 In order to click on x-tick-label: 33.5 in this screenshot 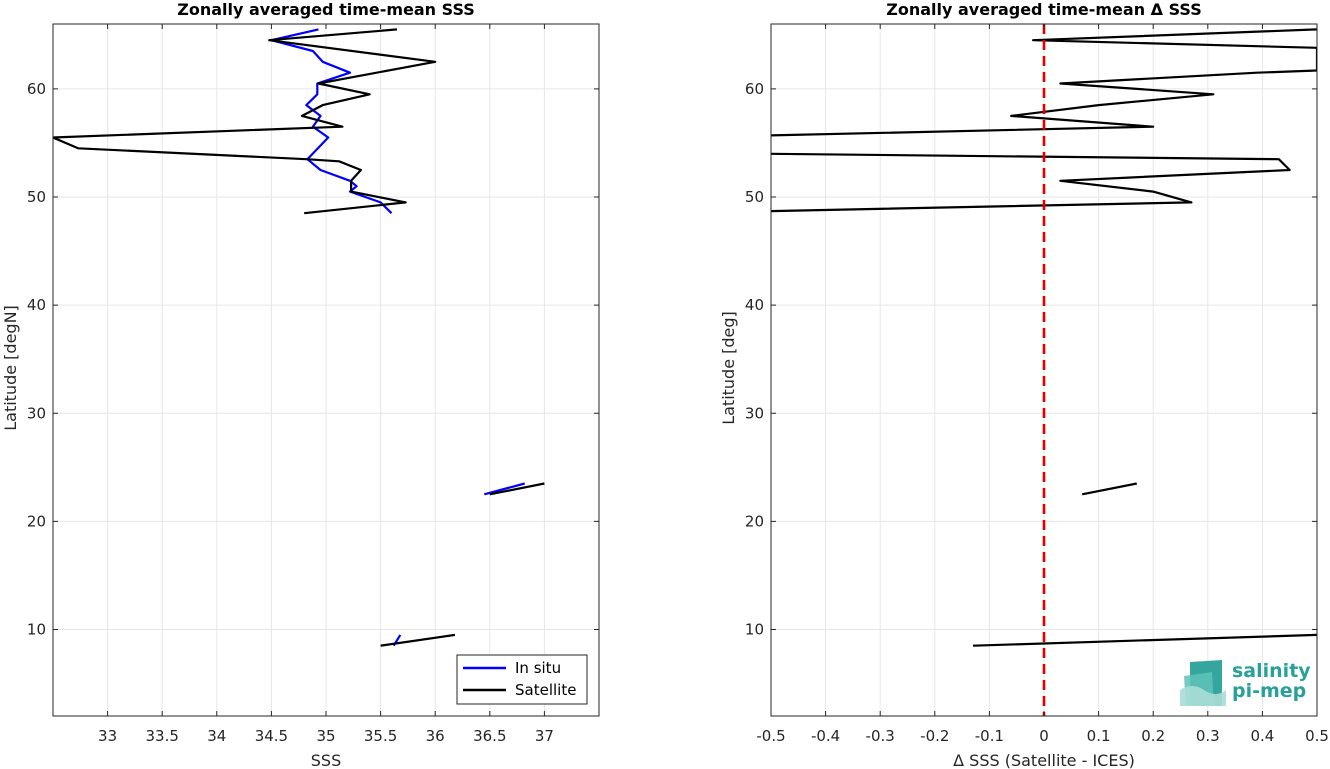, I will do `click(161, 736)`.